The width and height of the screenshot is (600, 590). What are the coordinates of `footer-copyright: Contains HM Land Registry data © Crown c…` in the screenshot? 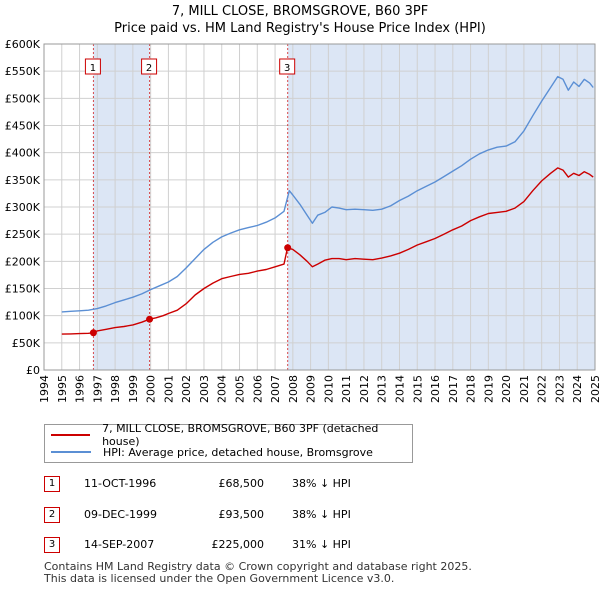 It's located at (258, 566).